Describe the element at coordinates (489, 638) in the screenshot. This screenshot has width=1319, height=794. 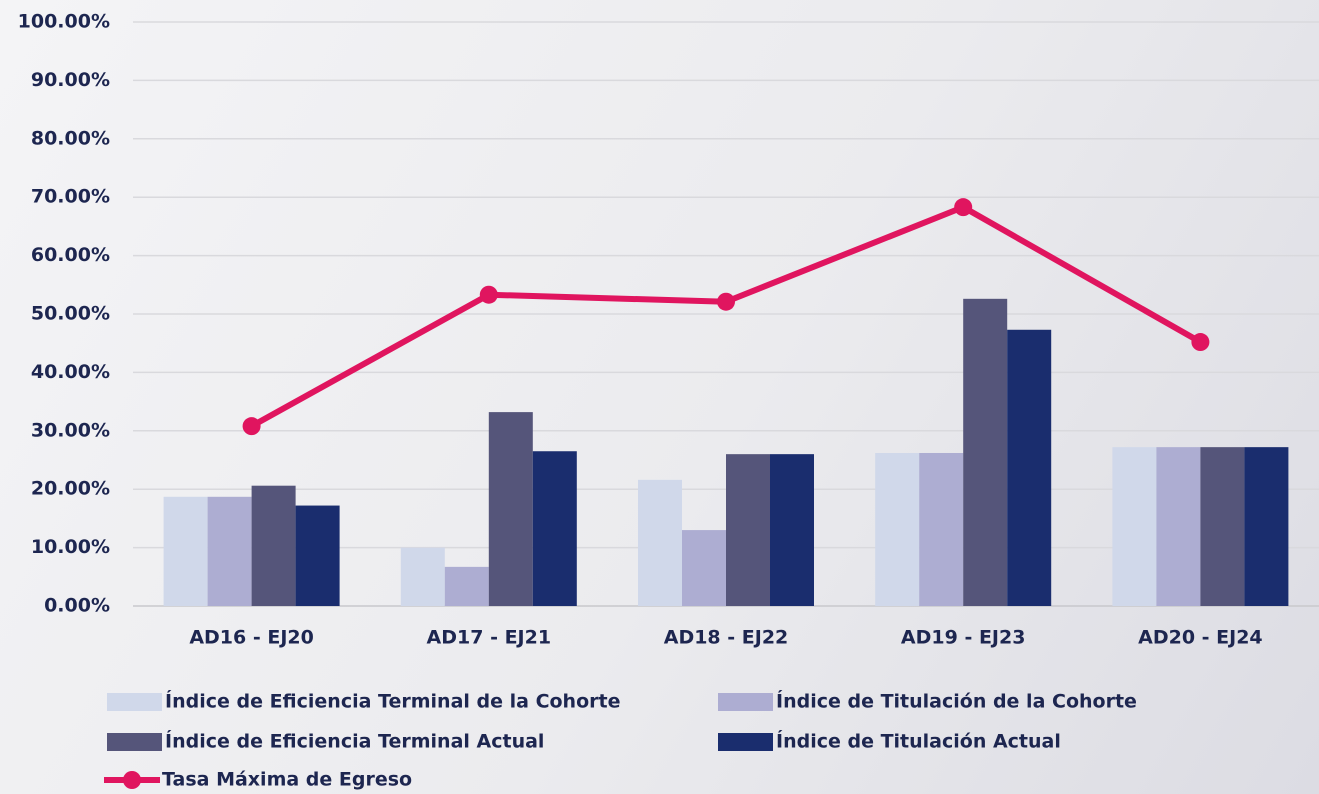
I see `x-tick-label: AD17 - EJ21` at that location.